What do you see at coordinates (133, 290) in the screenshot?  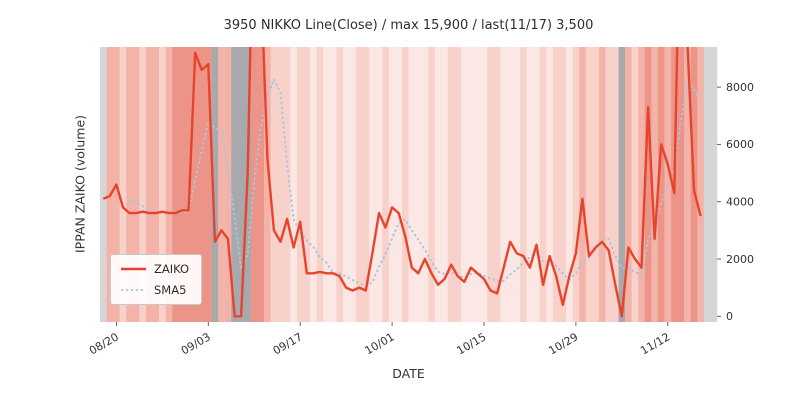 I see `sma5-line-sample` at bounding box center [133, 290].